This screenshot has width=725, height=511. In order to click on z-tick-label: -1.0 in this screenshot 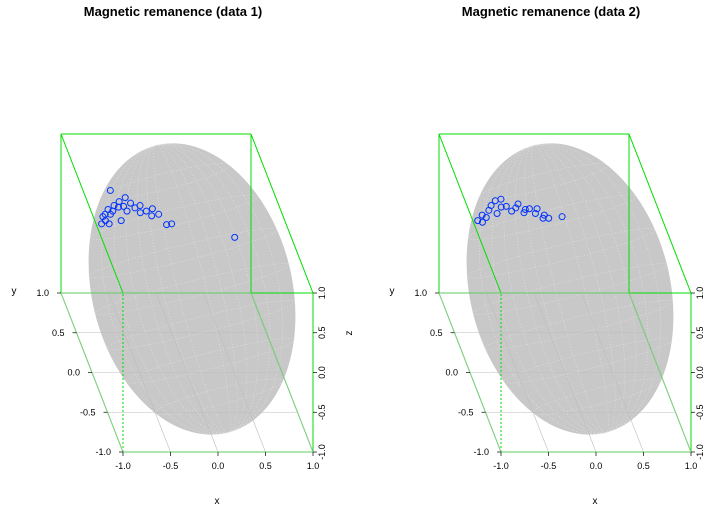, I will do `click(700, 452)`.